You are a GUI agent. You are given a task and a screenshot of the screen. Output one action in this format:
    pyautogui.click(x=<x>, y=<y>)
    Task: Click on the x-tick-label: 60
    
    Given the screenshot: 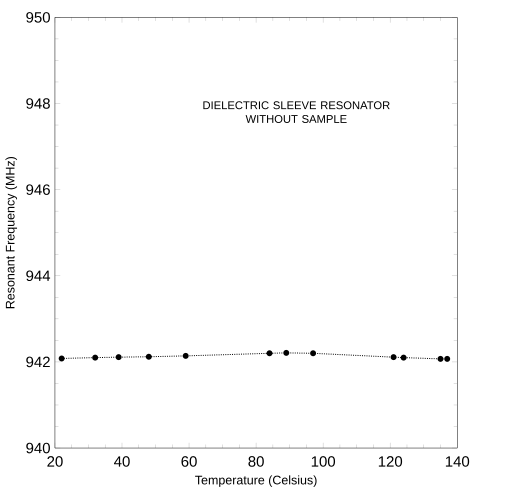 What is the action you would take?
    pyautogui.click(x=189, y=461)
    